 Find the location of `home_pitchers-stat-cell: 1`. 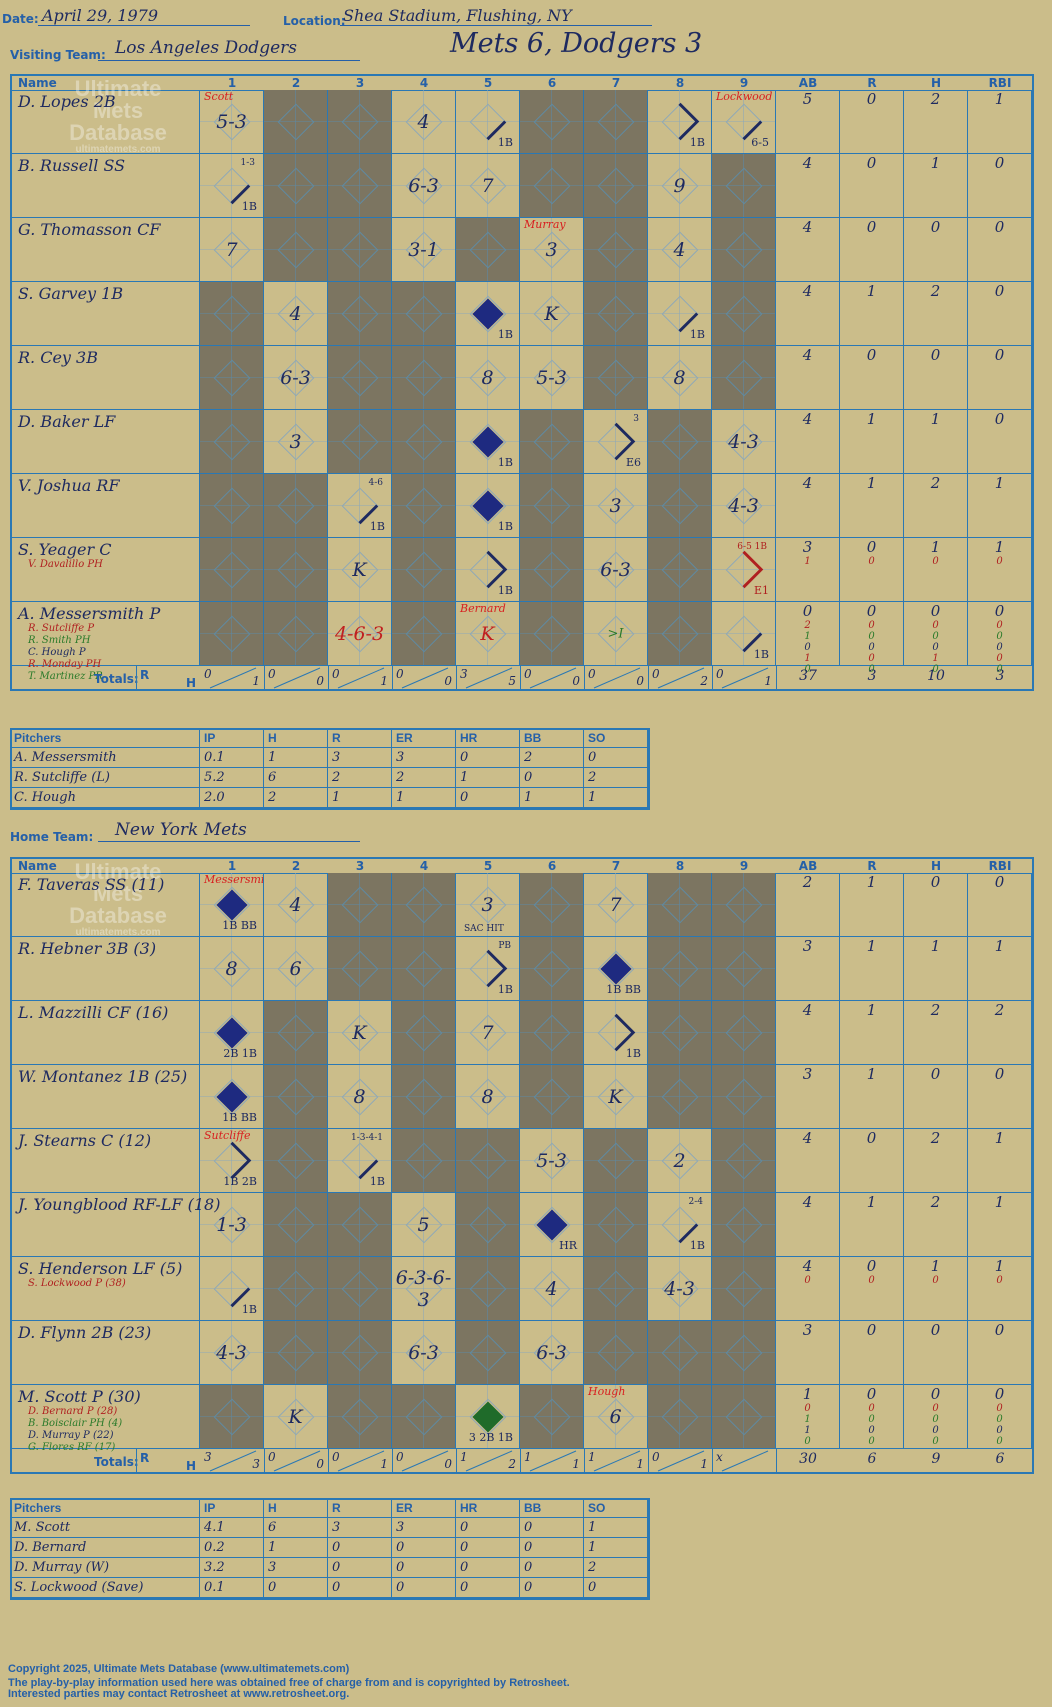

home_pitchers-stat-cell: 1 is located at coordinates (296, 1548).